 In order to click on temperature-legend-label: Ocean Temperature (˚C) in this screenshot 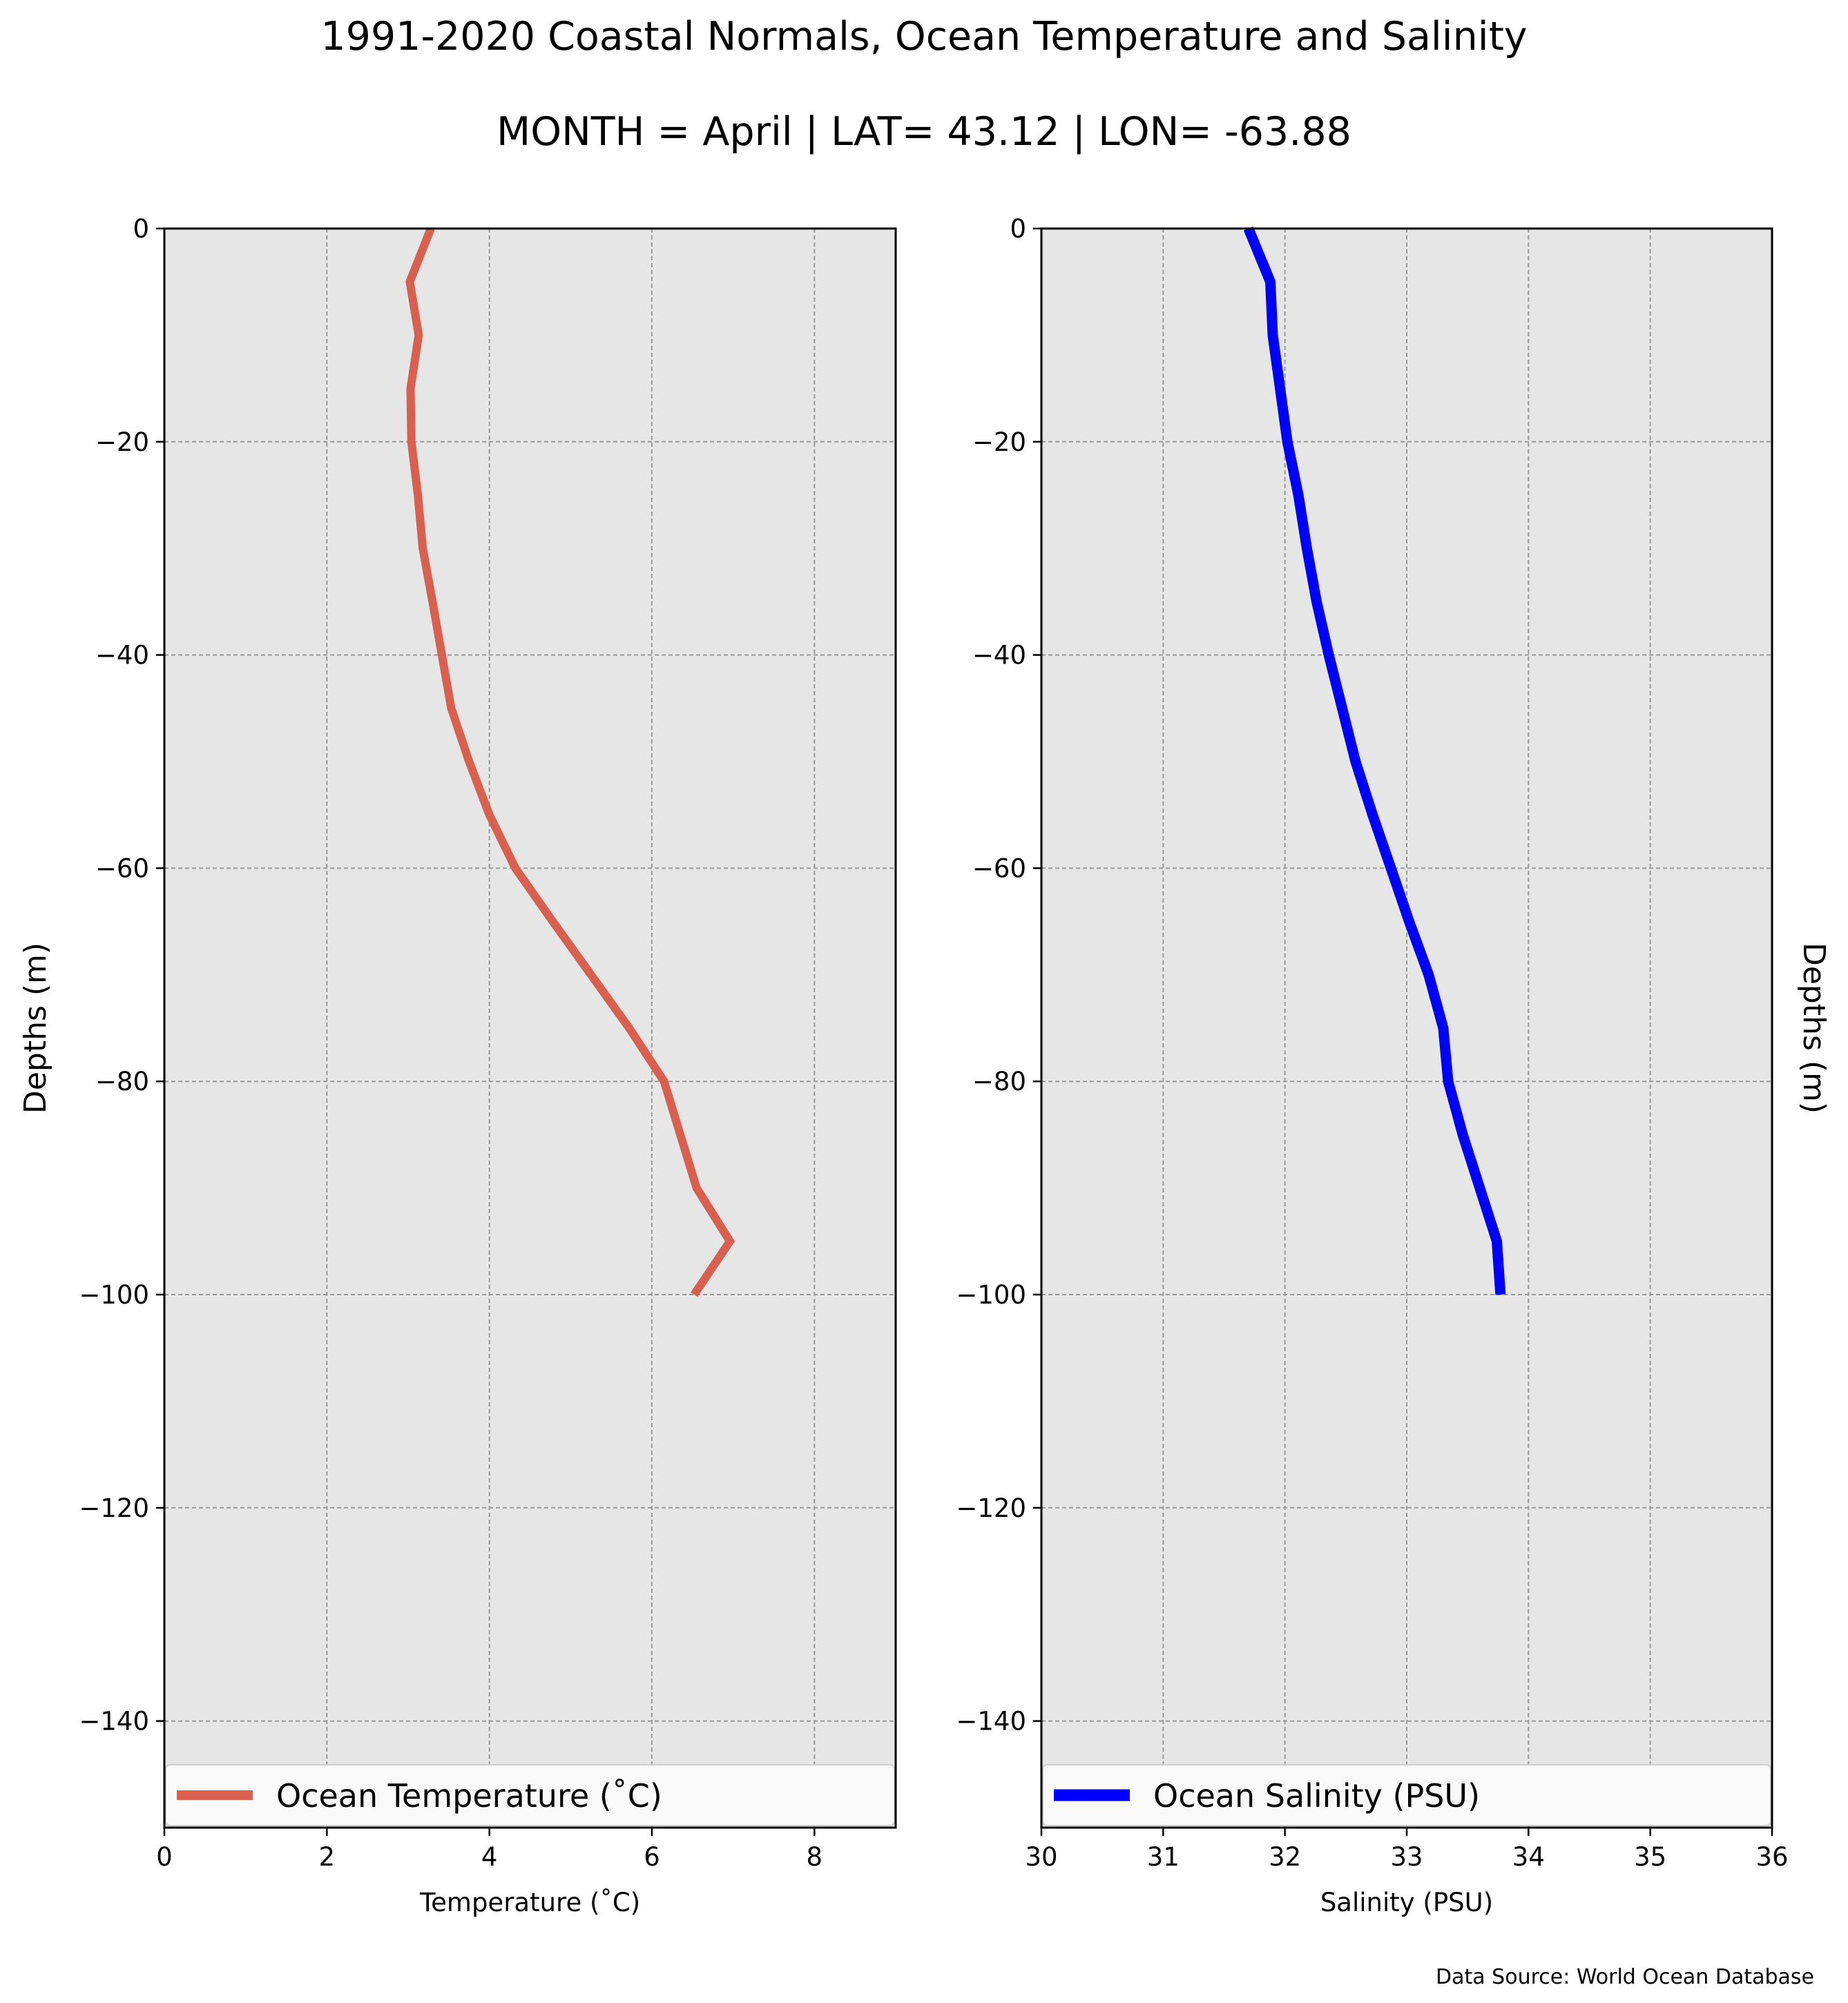, I will do `click(469, 1796)`.